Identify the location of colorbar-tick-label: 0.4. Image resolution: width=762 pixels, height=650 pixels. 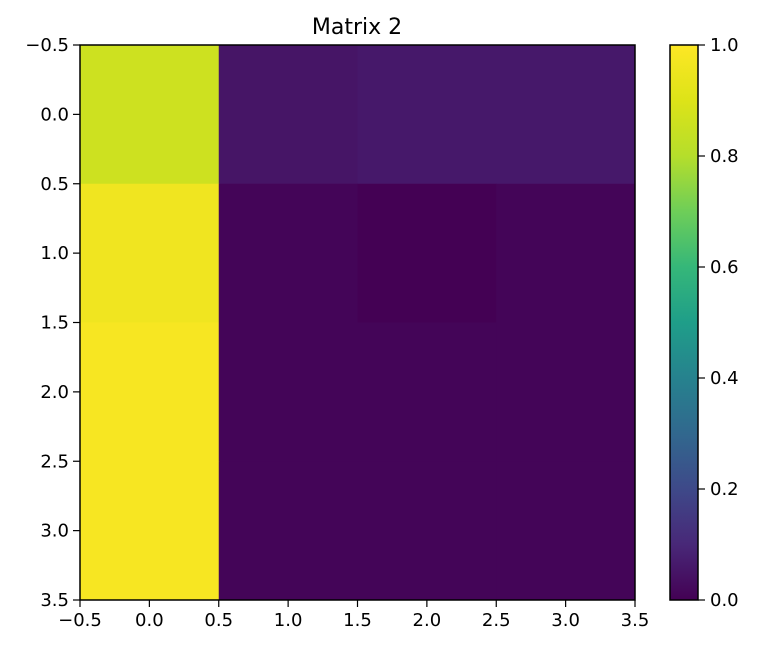
(724, 378).